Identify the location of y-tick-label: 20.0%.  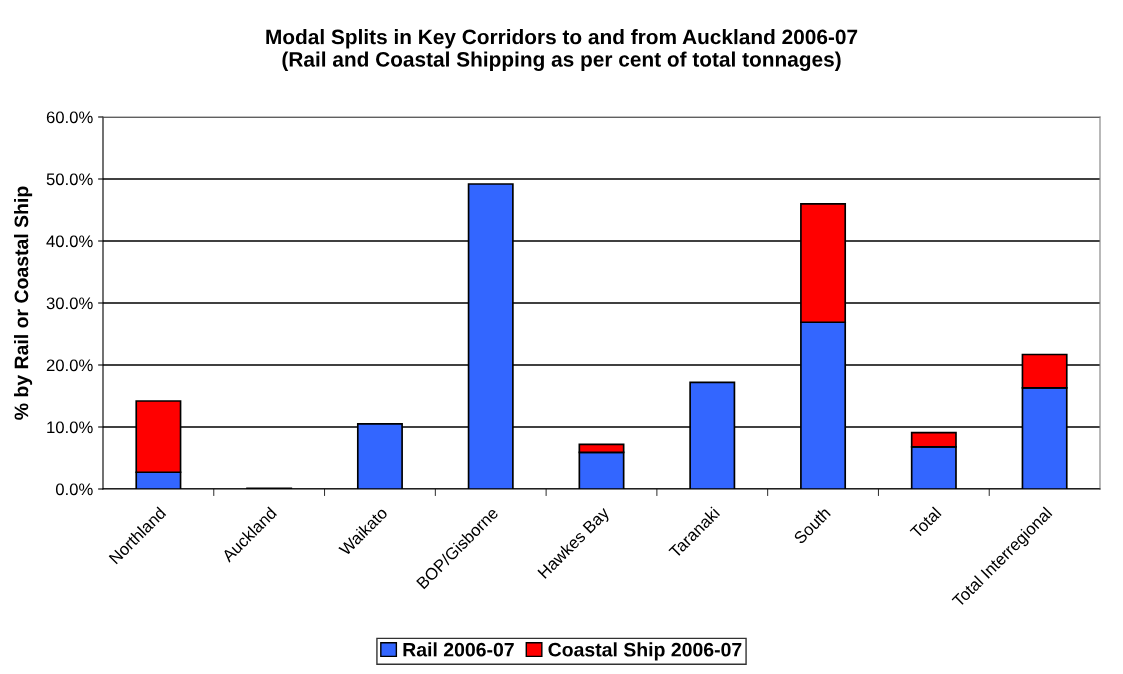
(69, 365).